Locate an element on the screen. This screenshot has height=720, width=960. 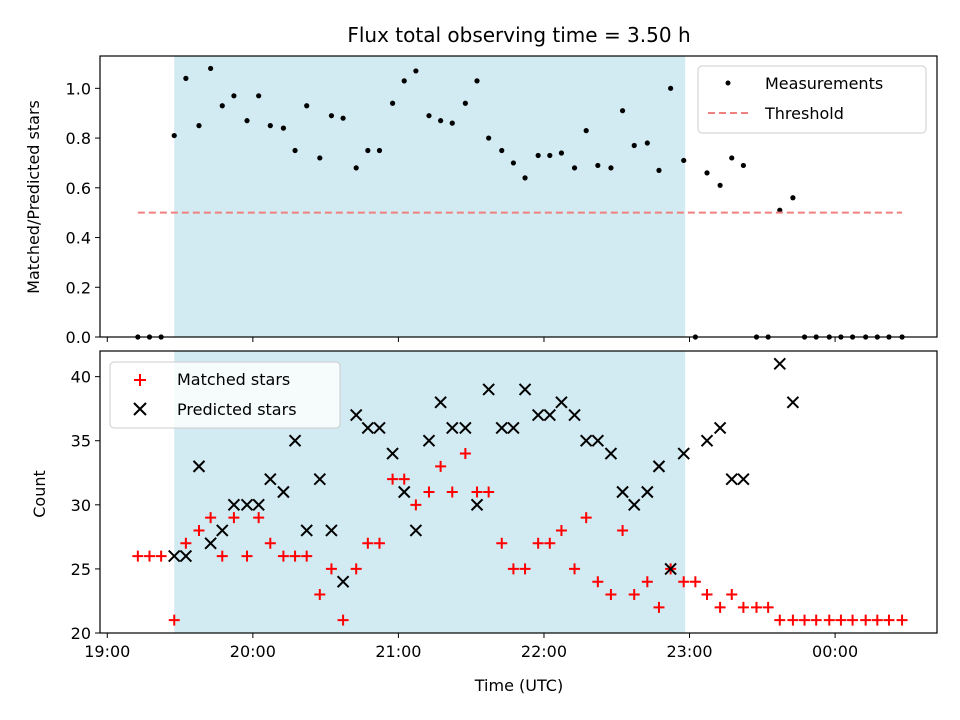
x-tick-label: 22:00 is located at coordinates (544, 651).